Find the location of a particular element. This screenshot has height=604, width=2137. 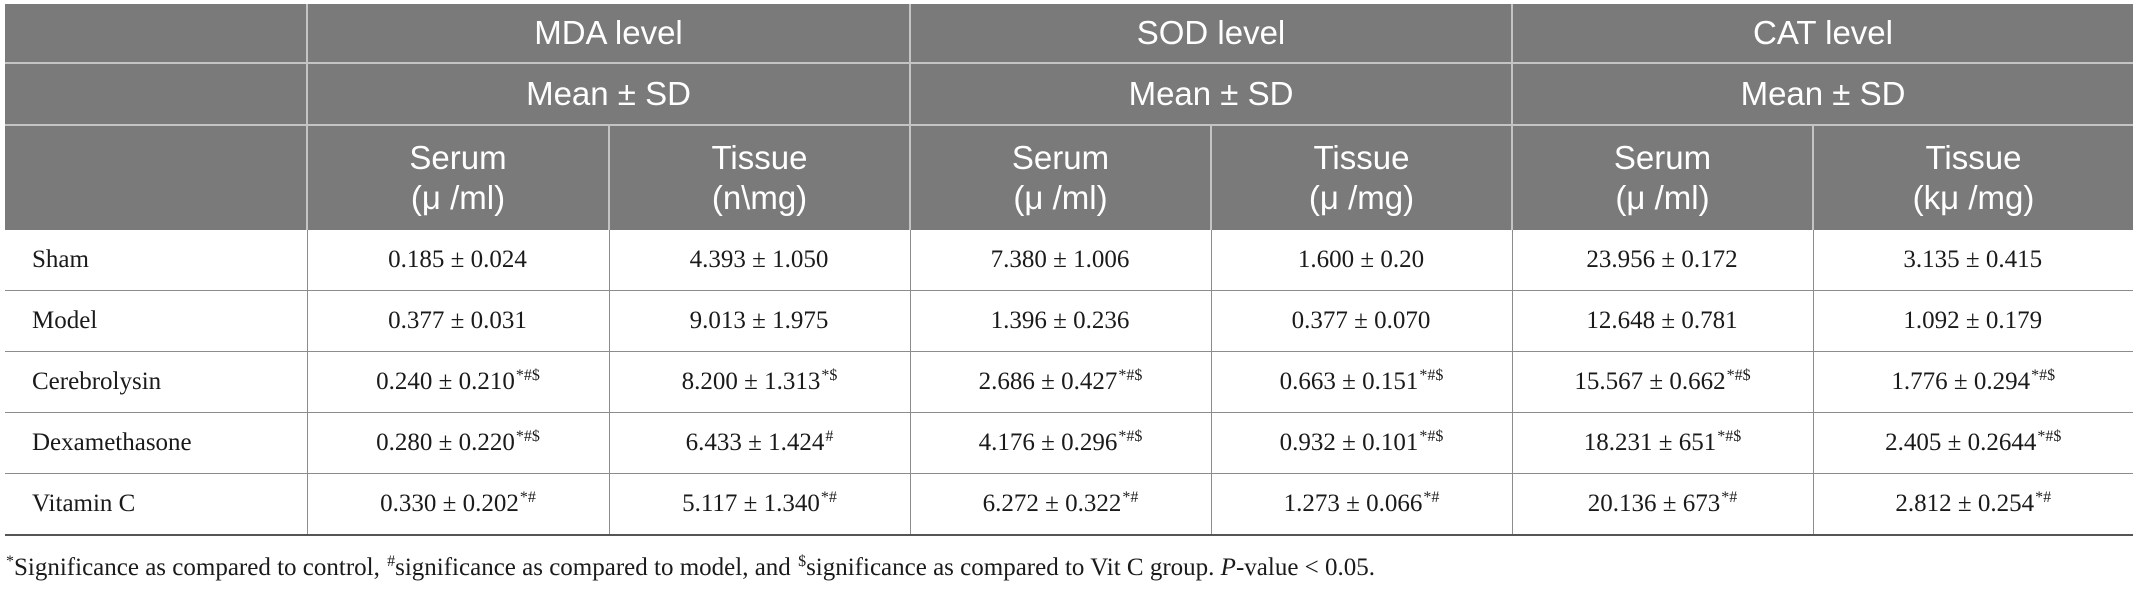

cell-value: 1.092 ± 0.179 is located at coordinates (1973, 320).